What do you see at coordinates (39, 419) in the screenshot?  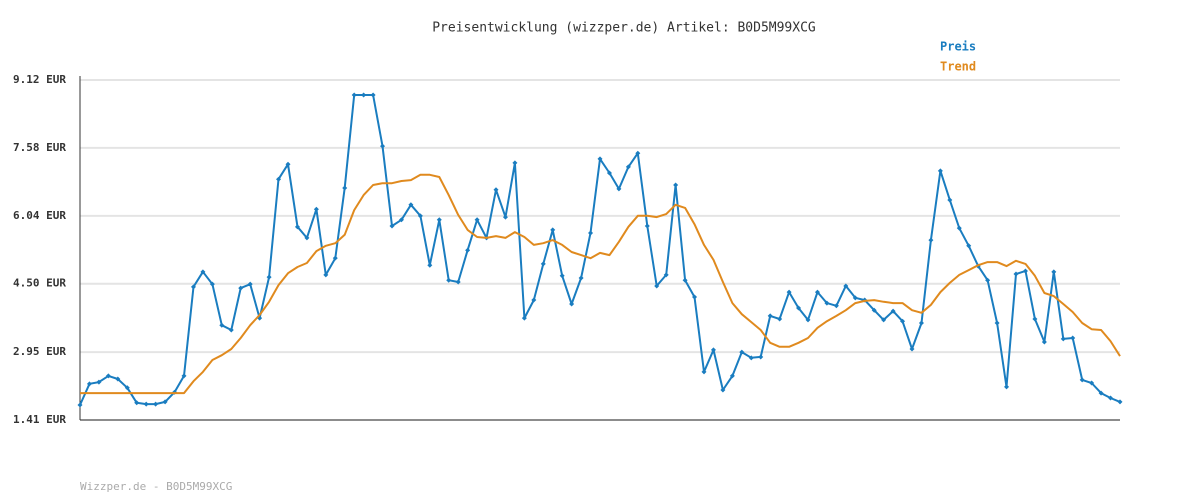 I see `y-tick-label: 1.41 EUR` at bounding box center [39, 419].